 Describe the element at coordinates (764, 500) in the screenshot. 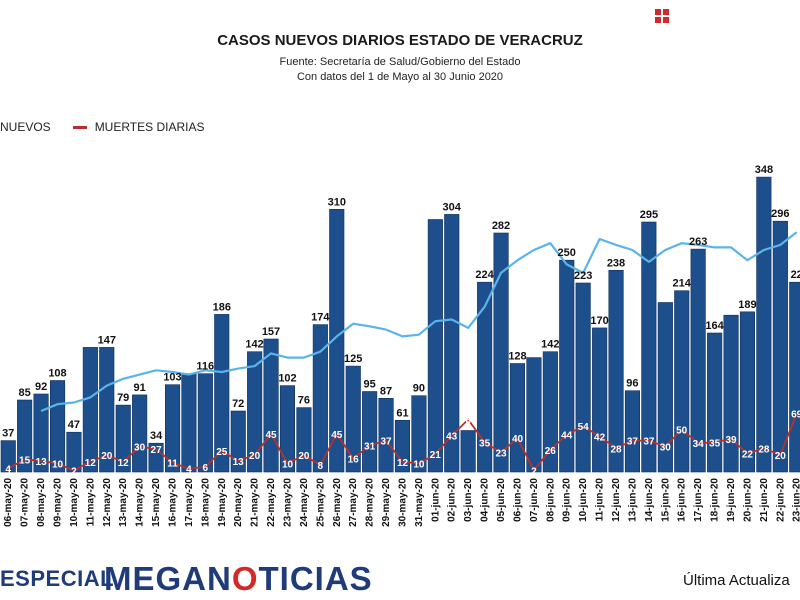

I see `x-tick-21-jun-20: 21-jun-20` at that location.